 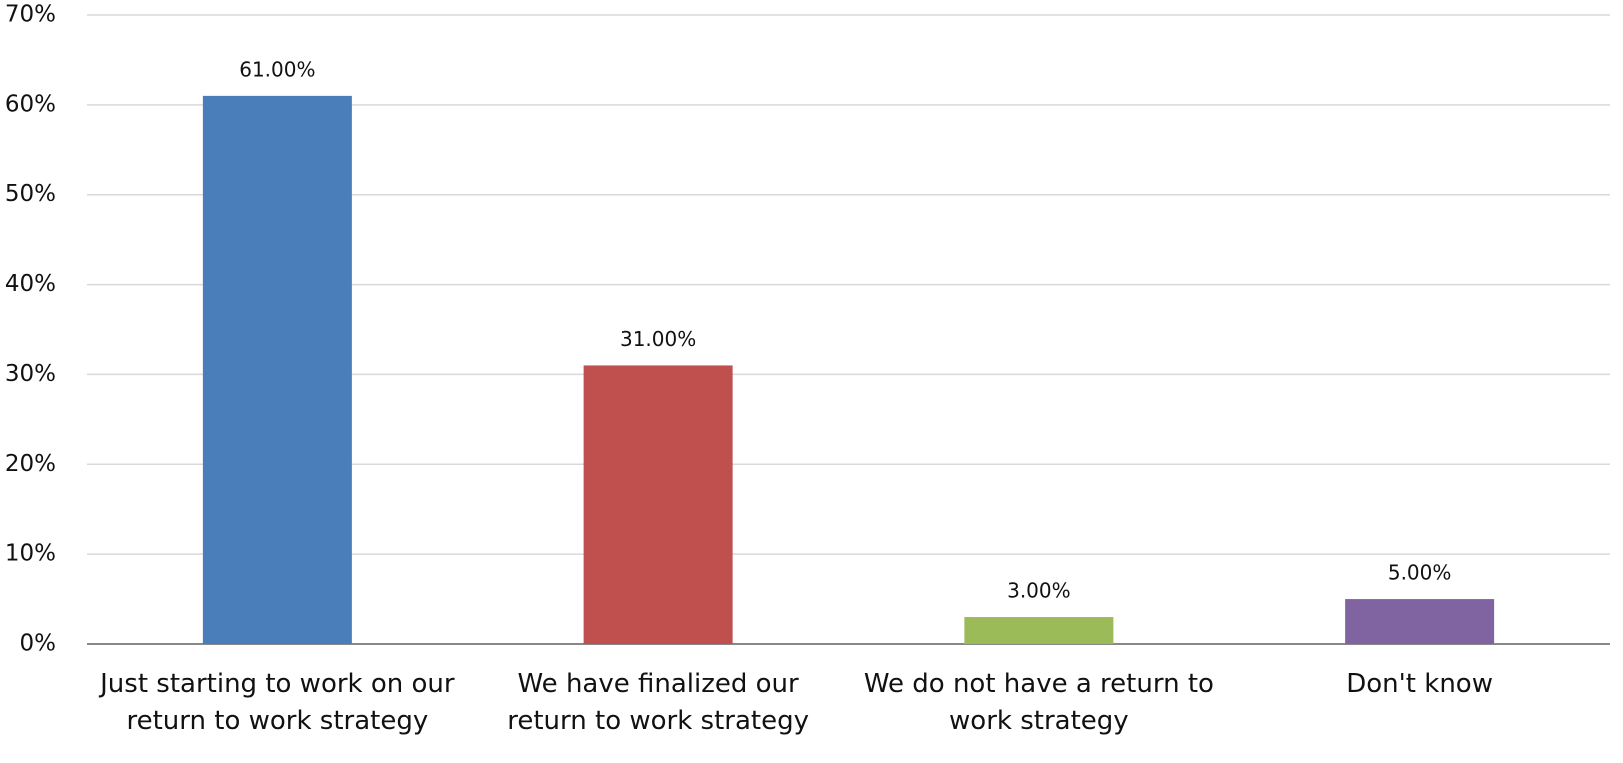 I want to click on y-tick-label: 20%, so click(x=30, y=464).